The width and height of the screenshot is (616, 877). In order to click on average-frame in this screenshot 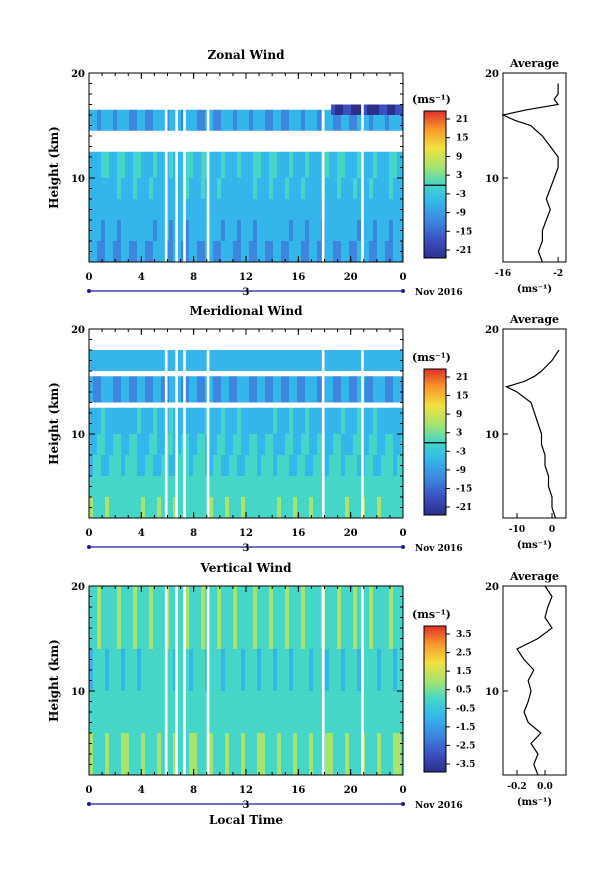, I will do `click(534, 167)`.